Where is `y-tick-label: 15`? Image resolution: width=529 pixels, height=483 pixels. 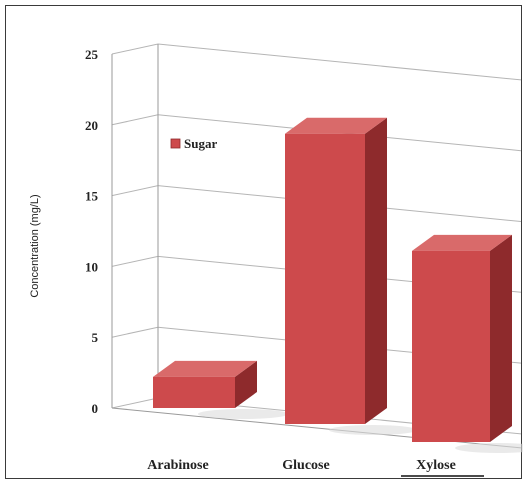
y-tick-label: 15 is located at coordinates (92, 196).